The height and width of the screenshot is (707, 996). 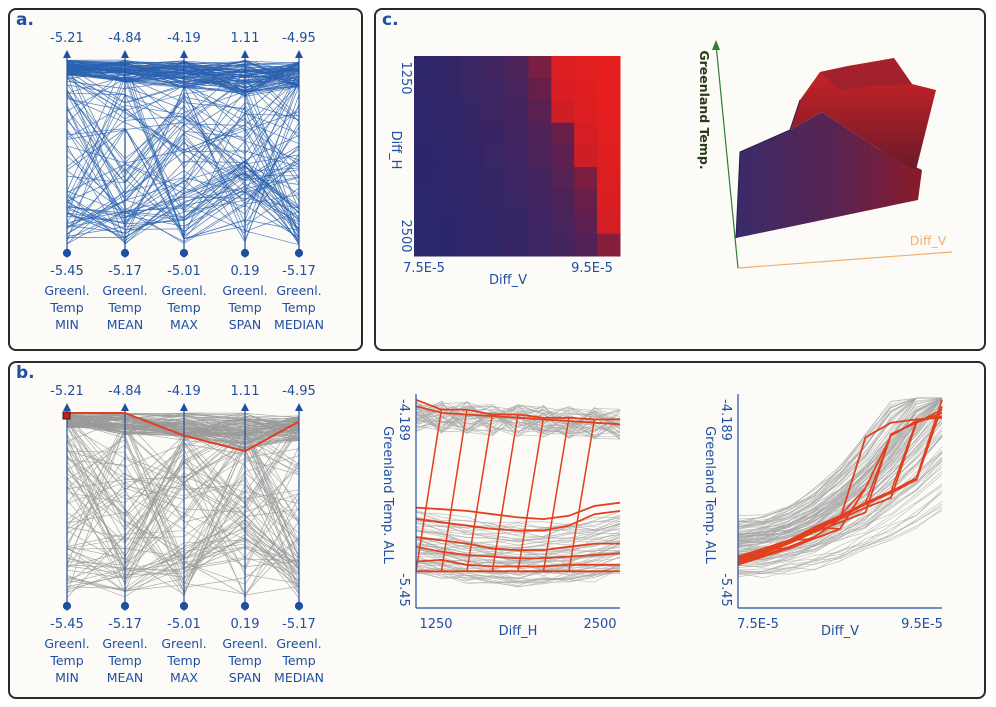 I want to click on heatmap-y-label: Diff_H, so click(x=395, y=150).